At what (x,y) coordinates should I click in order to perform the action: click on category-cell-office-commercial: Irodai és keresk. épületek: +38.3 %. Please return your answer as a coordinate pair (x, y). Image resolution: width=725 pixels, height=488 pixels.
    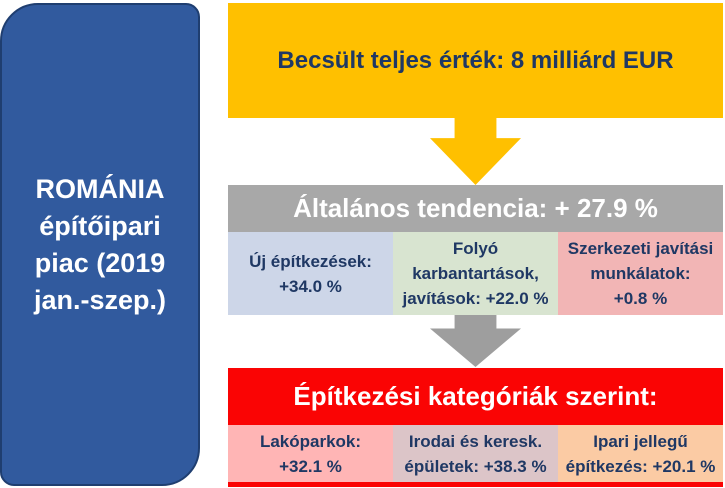
    Looking at the image, I should click on (475, 453).